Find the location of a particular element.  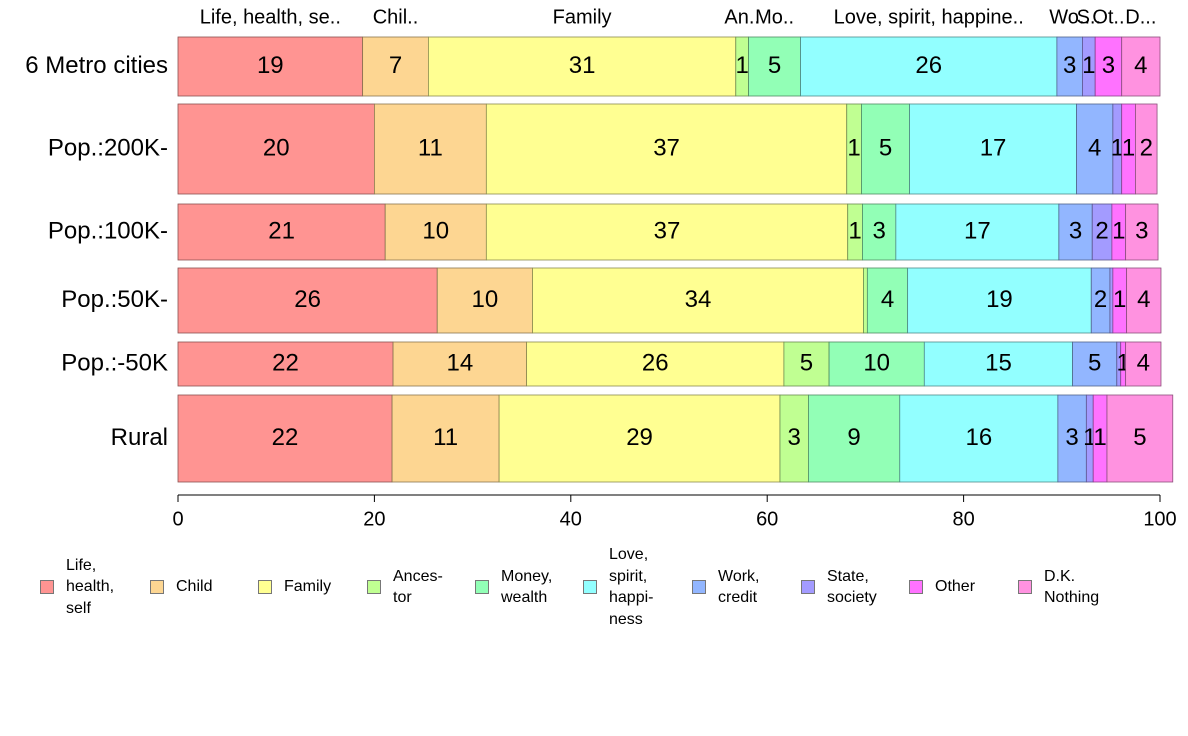

data-label: 20 is located at coordinates (276, 147).